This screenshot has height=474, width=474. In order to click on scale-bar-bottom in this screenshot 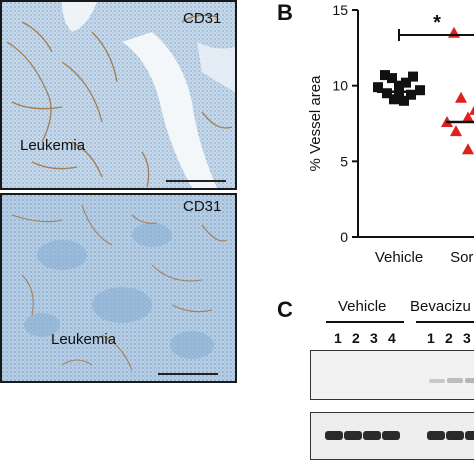, I will do `click(188, 374)`.